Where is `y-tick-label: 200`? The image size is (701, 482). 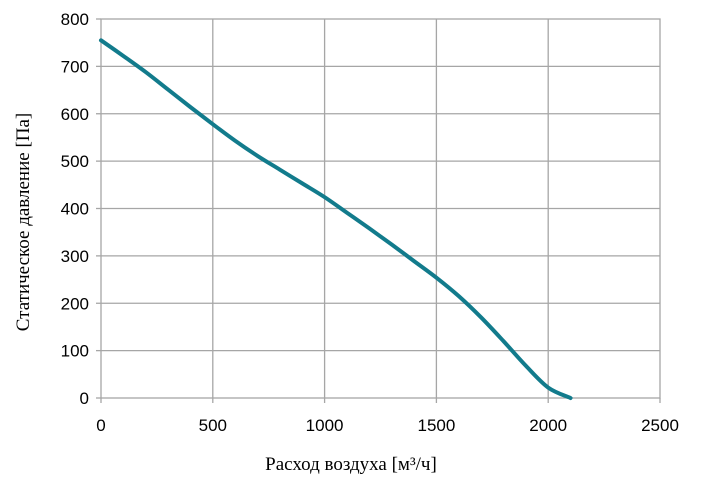
y-tick-label: 200 is located at coordinates (75, 303).